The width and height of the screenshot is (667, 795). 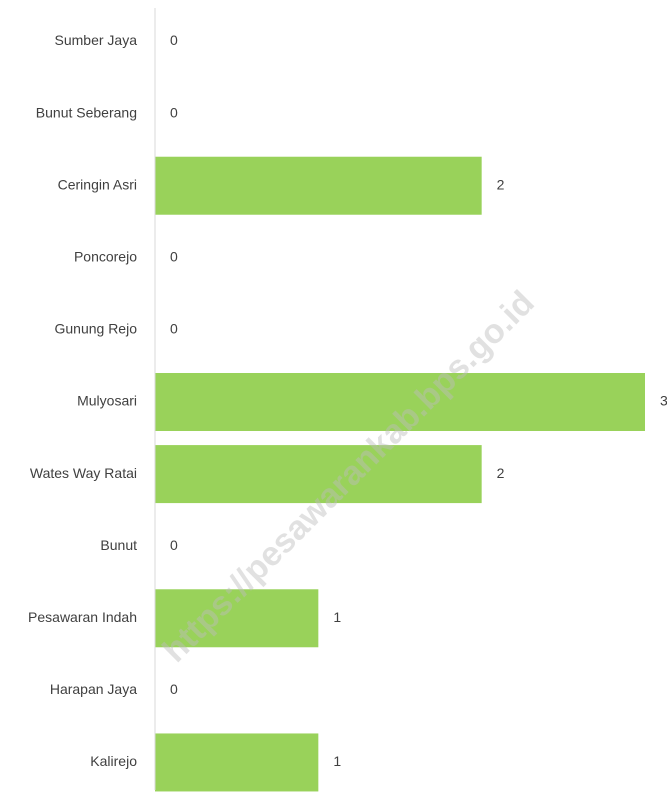 What do you see at coordinates (113, 761) in the screenshot?
I see `category-label: Kalirejo` at bounding box center [113, 761].